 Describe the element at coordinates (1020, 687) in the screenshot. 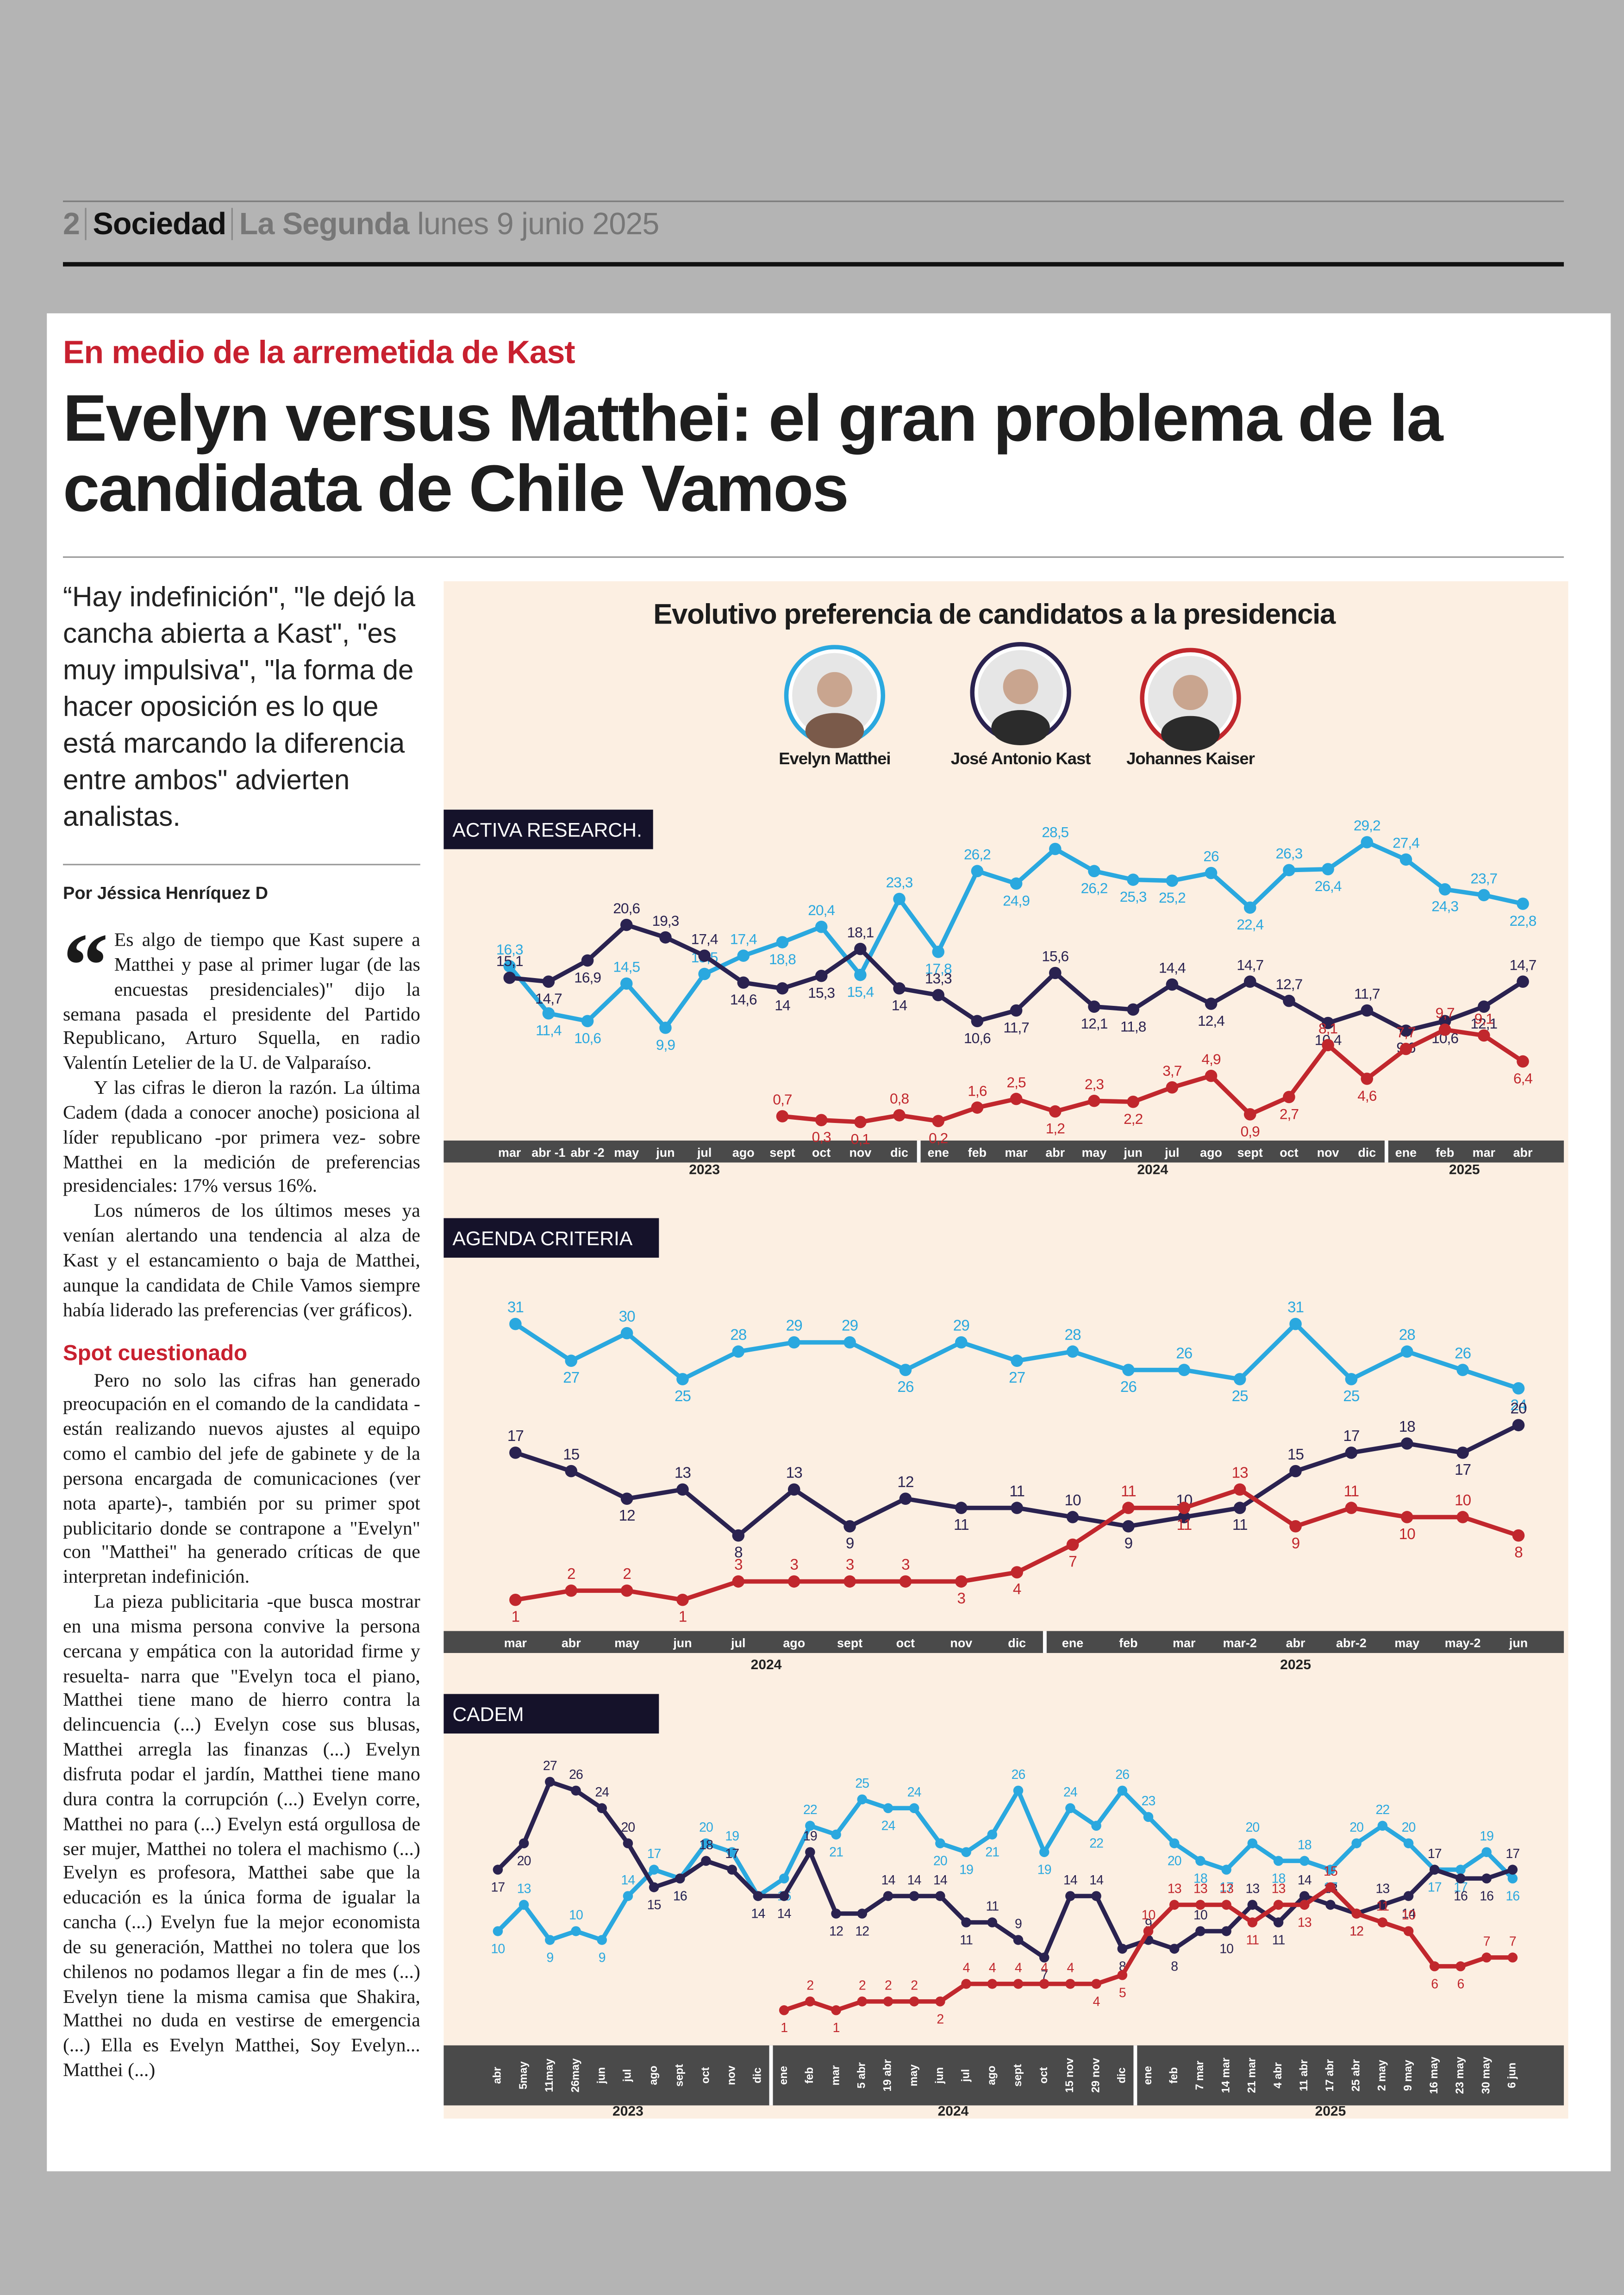

I see `portrait-head` at that location.